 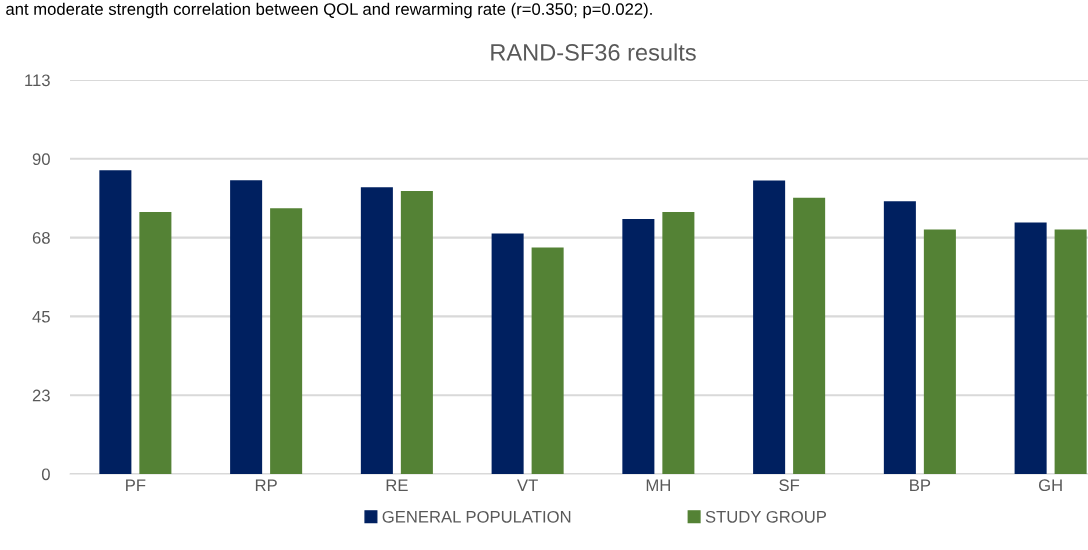 I want to click on x-tick-label: BP, so click(x=920, y=485).